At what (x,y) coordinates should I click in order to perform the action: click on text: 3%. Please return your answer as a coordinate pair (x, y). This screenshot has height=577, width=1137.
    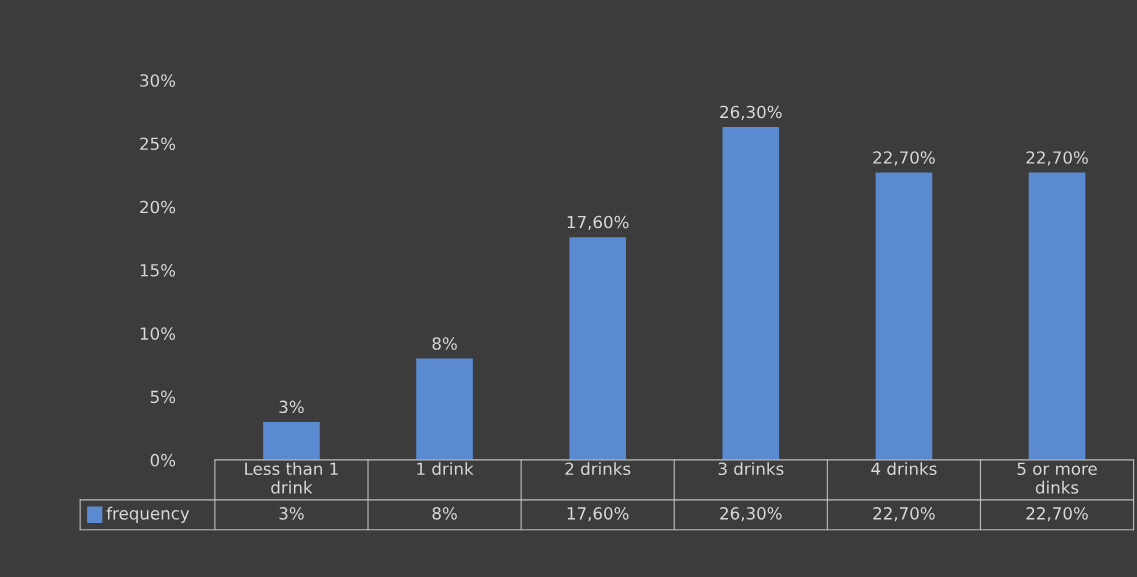
    Looking at the image, I should click on (291, 407).